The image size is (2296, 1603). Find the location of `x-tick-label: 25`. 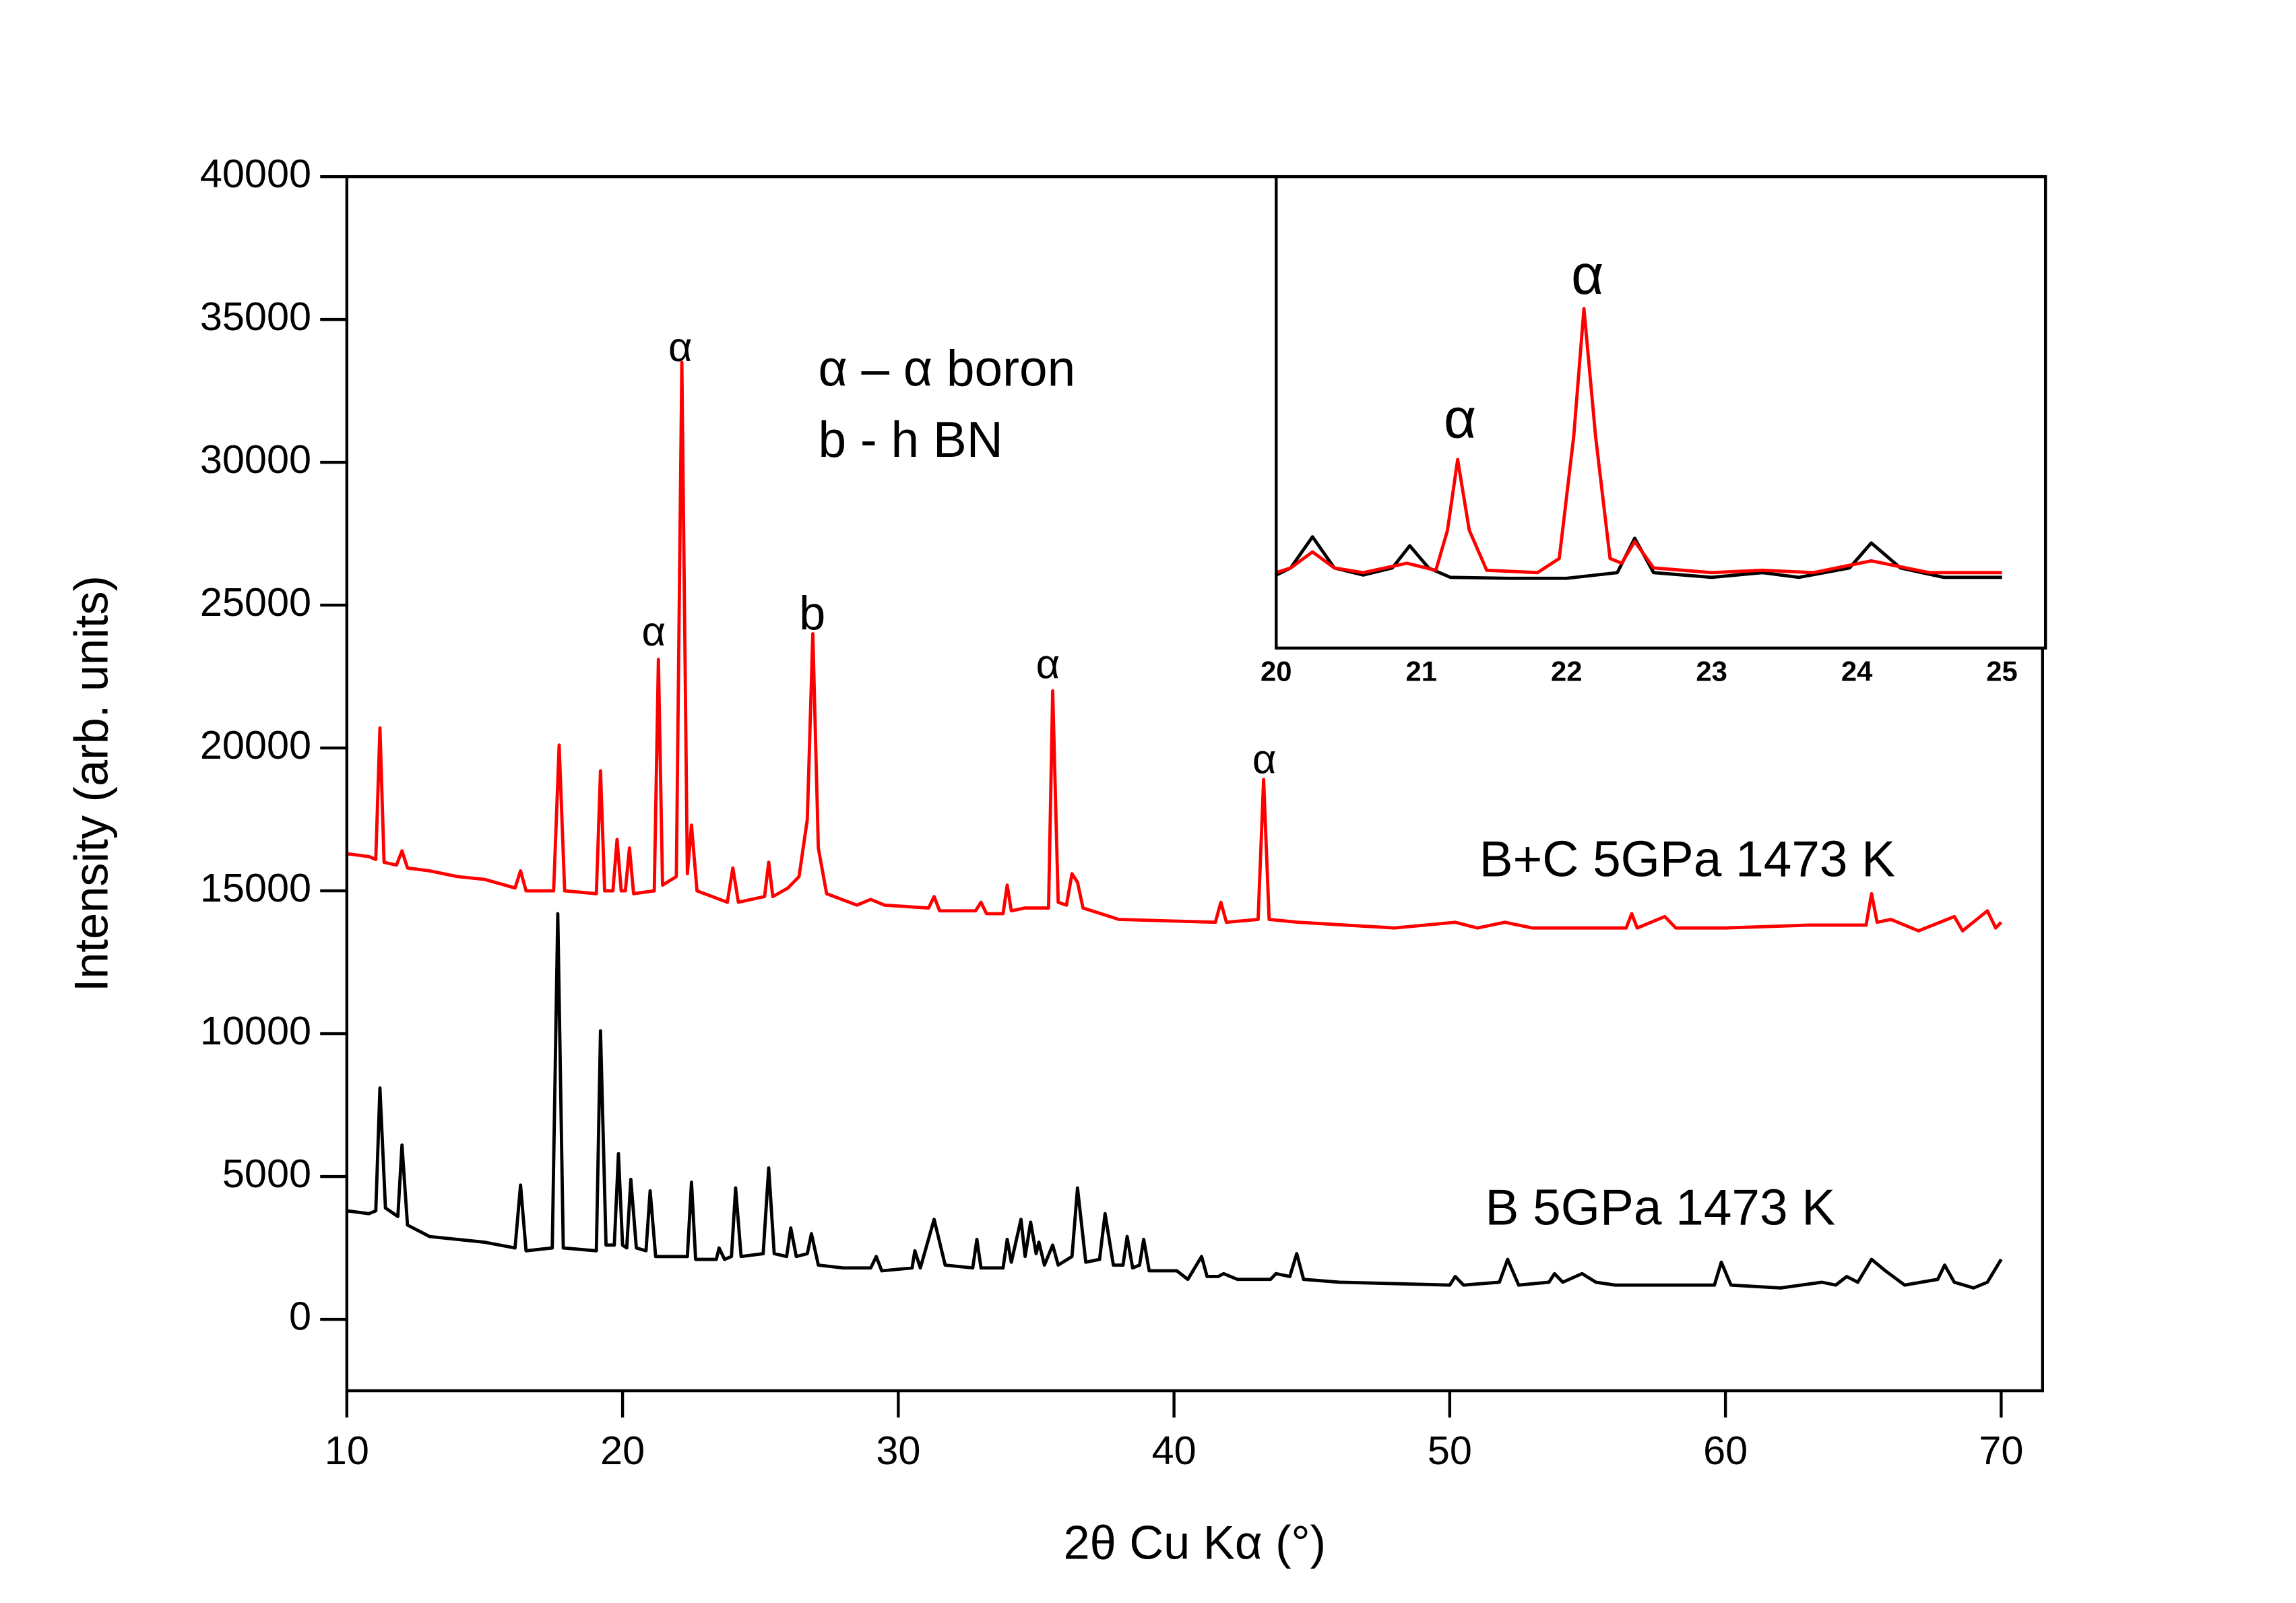

x-tick-label: 25 is located at coordinates (2002, 671).